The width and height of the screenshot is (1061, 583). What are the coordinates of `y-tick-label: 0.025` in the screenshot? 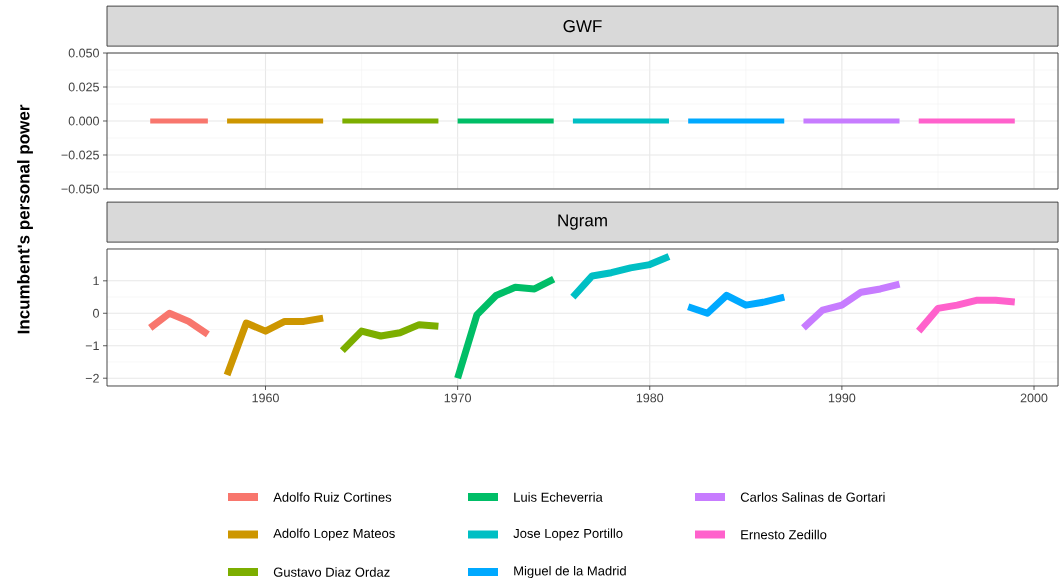 It's located at (83, 87).